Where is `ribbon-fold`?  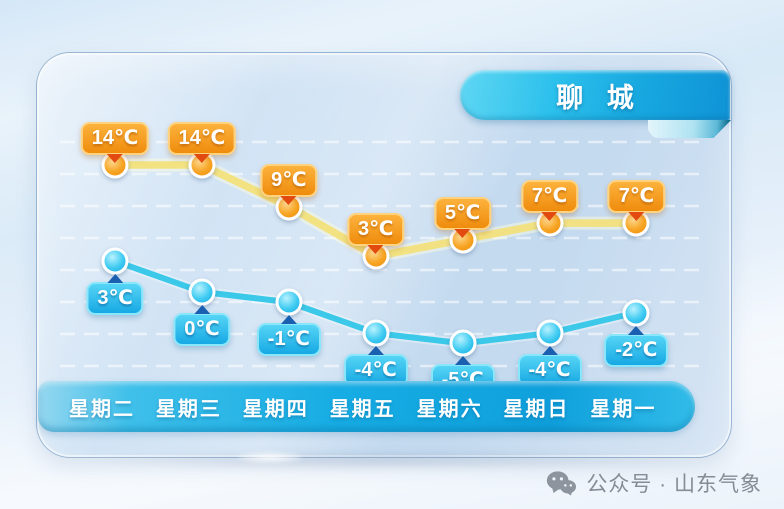 ribbon-fold is located at coordinates (689, 129).